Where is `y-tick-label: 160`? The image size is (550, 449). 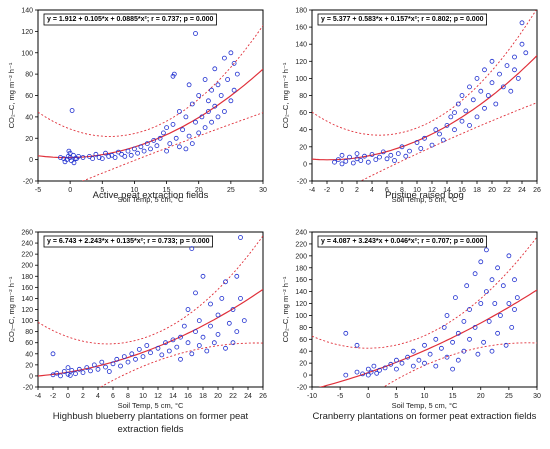
y-tick-label: 160 is located at coordinates (301, 280).